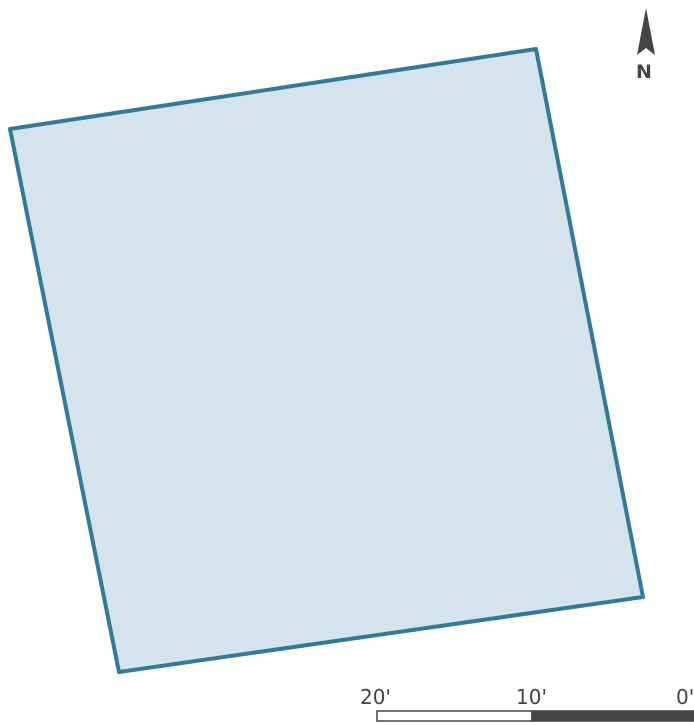  What do you see at coordinates (644, 72) in the screenshot?
I see `north-arrow-label: N` at bounding box center [644, 72].